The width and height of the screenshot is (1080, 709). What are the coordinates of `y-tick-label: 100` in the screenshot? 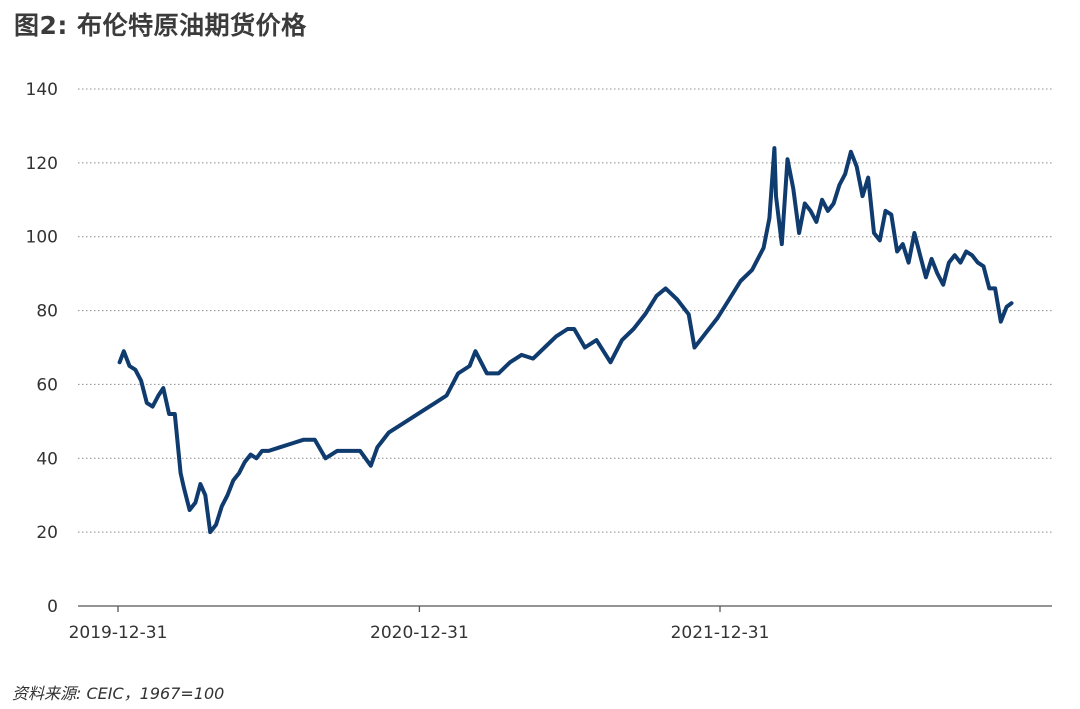 It's located at (42, 238).